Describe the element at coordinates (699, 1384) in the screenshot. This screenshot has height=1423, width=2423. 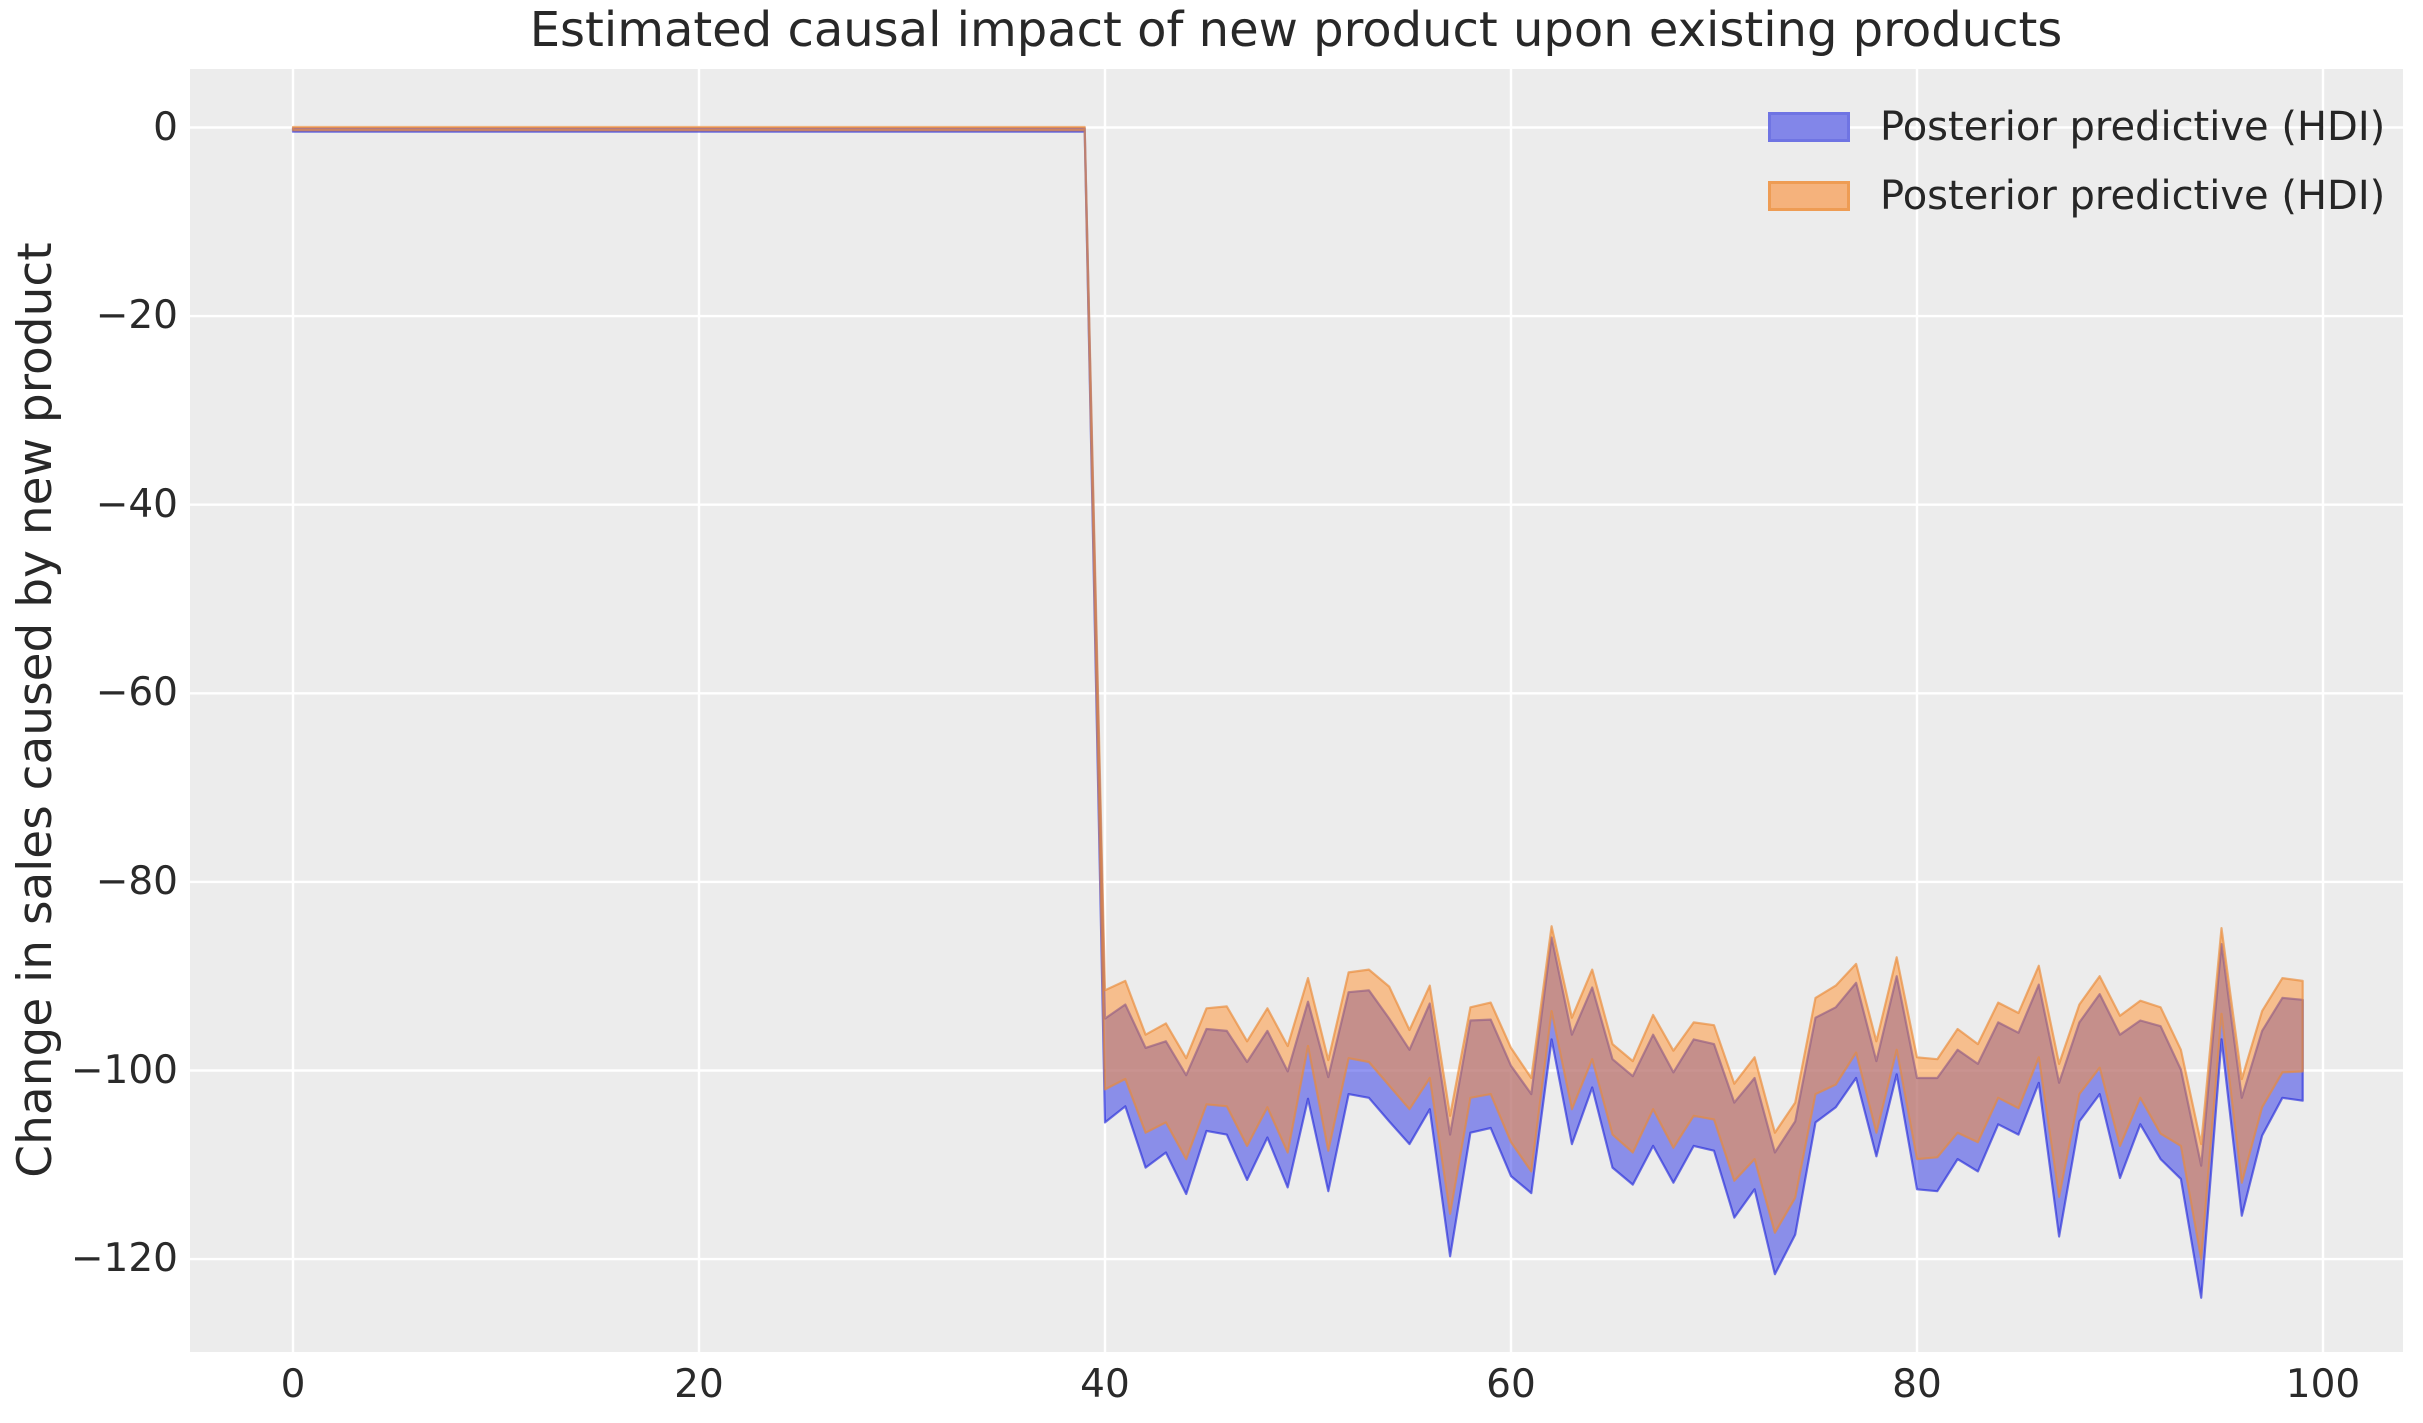
I see `x-tick-label: 20` at that location.